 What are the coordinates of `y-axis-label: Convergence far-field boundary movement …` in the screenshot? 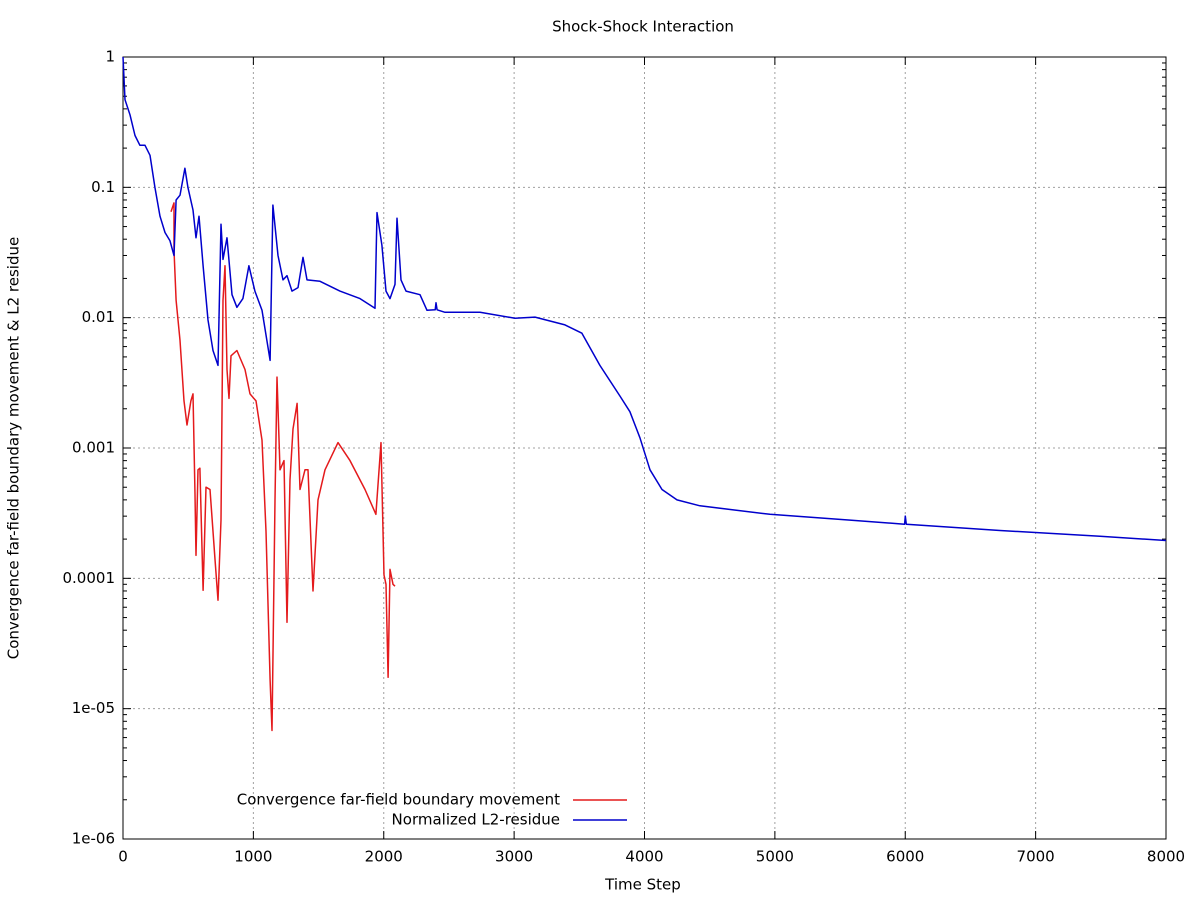 It's located at (14, 448).